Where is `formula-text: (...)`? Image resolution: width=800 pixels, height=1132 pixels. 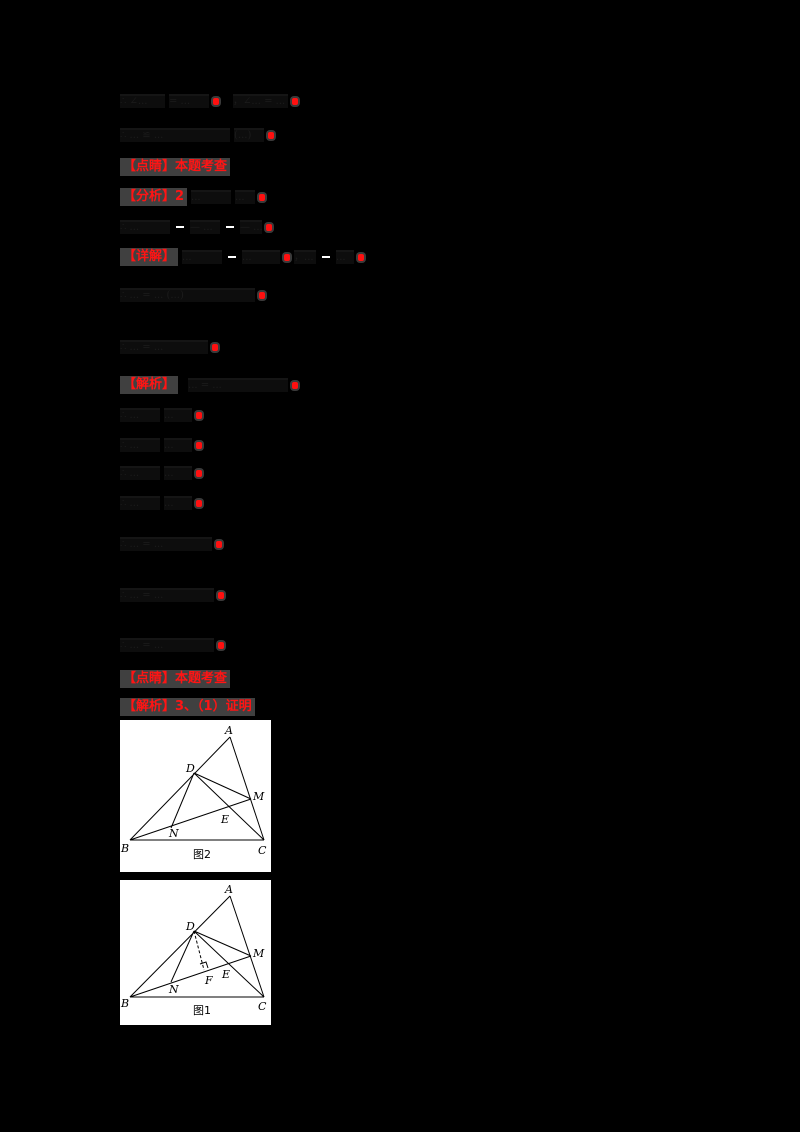 formula-text: (...) is located at coordinates (249, 135).